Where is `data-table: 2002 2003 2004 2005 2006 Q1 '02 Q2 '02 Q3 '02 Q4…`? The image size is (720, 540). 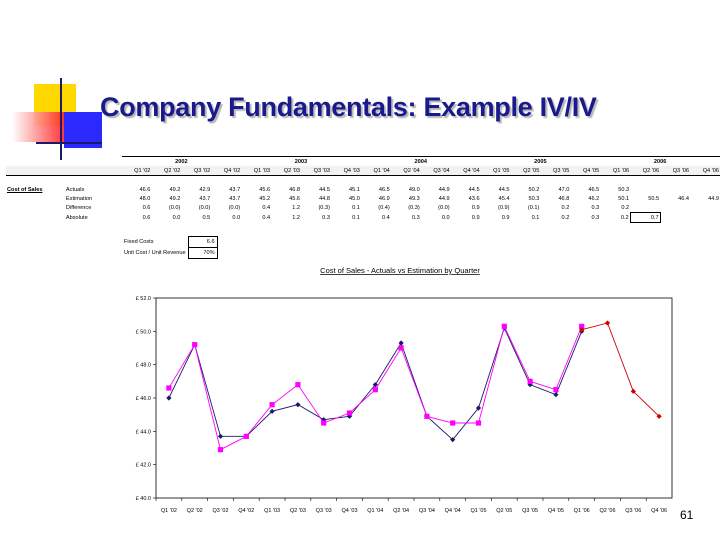
data-table: 2002 2003 2004 2005 2006 Q1 '02 Q2 '02 Q3 '02 Q4… is located at coordinates (363, 189).